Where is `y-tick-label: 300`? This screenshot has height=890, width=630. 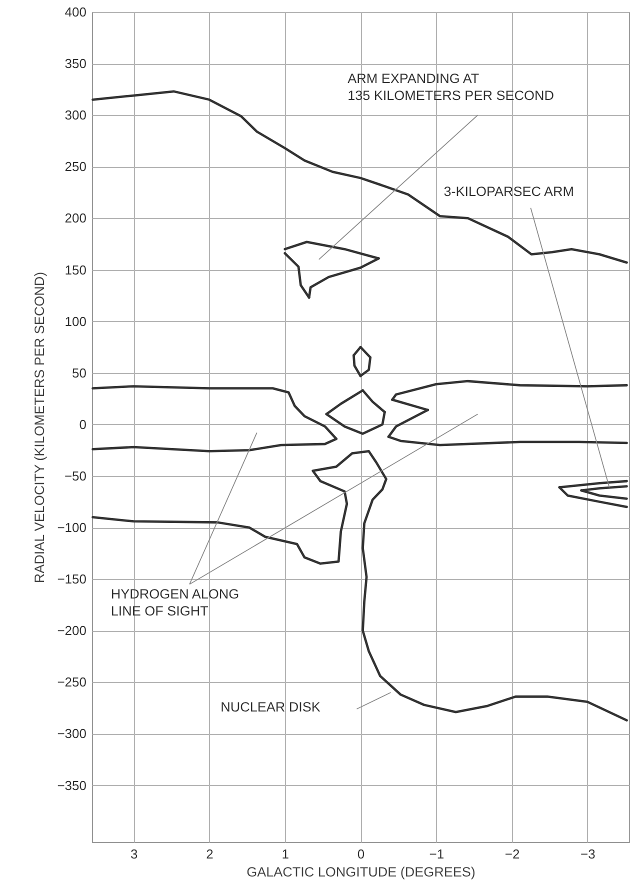
y-tick-label: 300 is located at coordinates (75, 115).